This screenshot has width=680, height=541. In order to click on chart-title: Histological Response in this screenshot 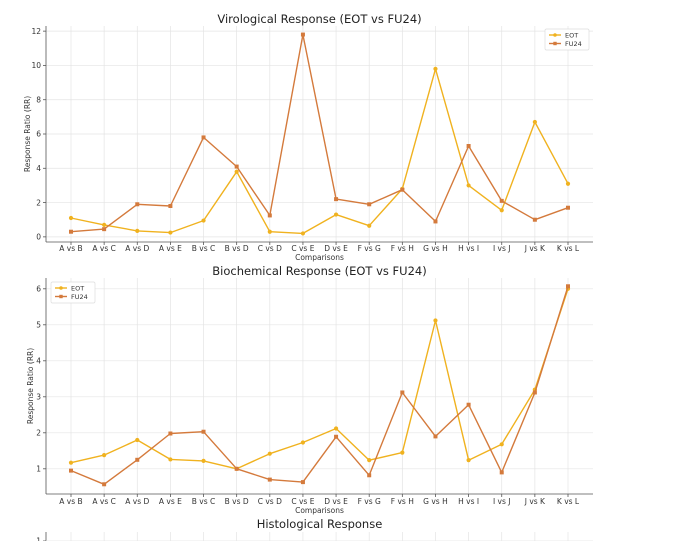, I will do `click(320, 524)`.